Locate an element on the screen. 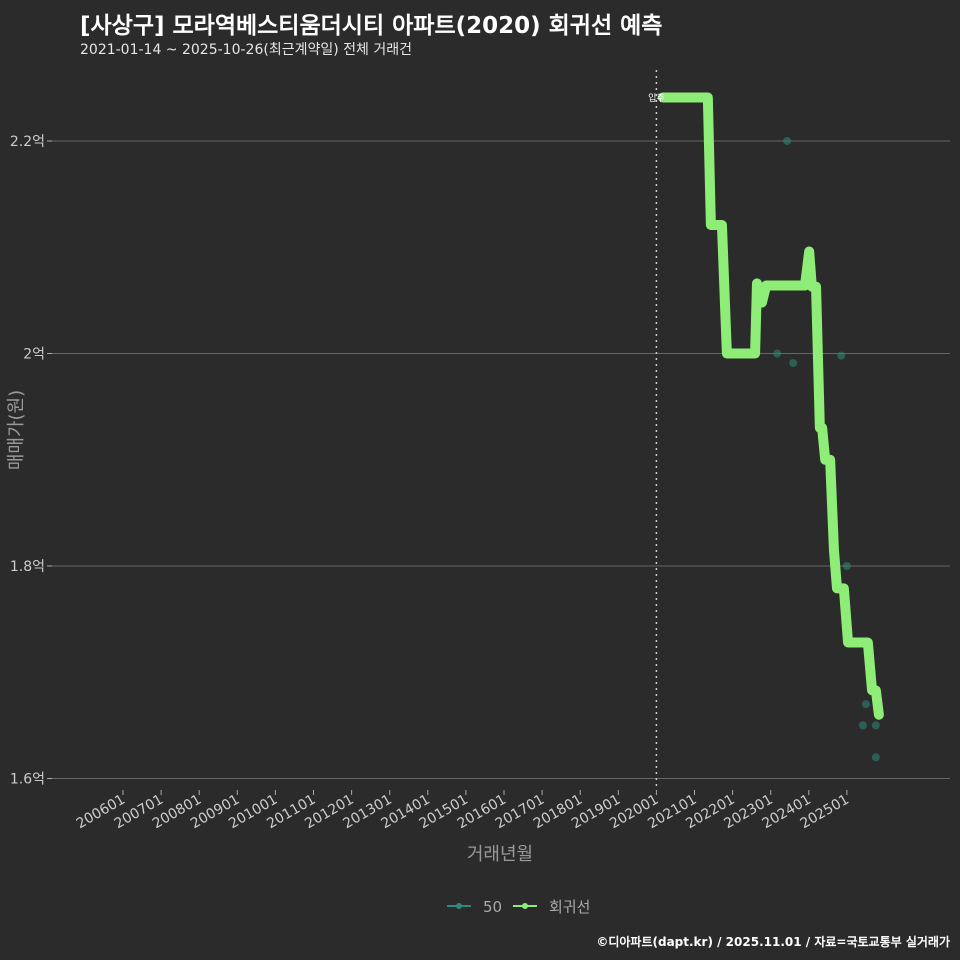 This screenshot has width=960, height=960. y-tick-label: 2.2억 is located at coordinates (27, 142).